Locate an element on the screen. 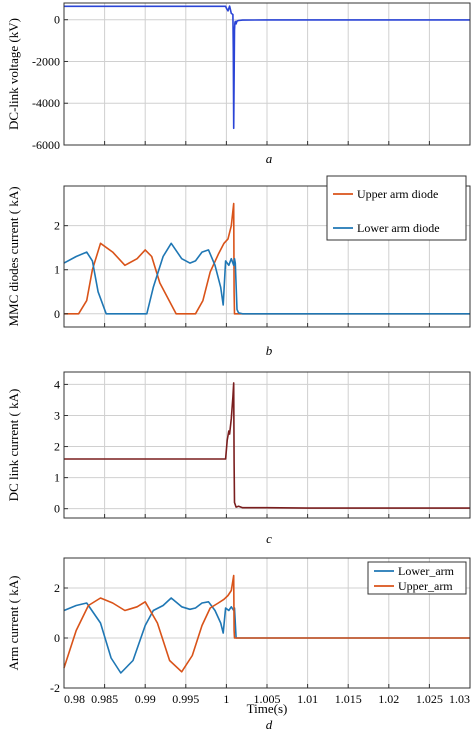 The image size is (474, 736). y-tick-label: -2 is located at coordinates (55, 688).